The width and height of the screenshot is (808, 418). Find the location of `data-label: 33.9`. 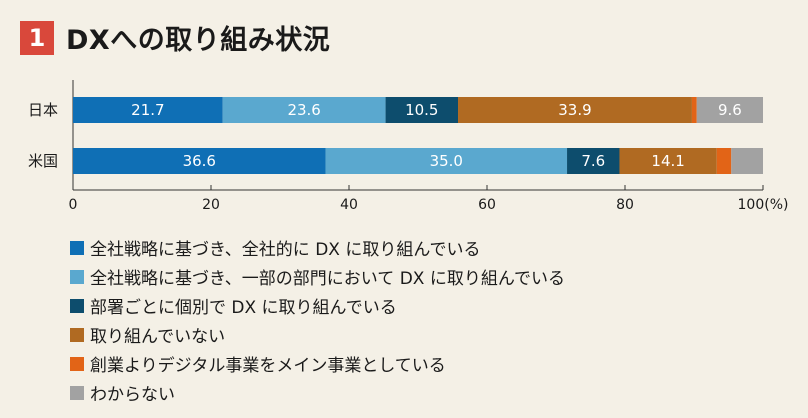

data-label: 33.9 is located at coordinates (574, 110).